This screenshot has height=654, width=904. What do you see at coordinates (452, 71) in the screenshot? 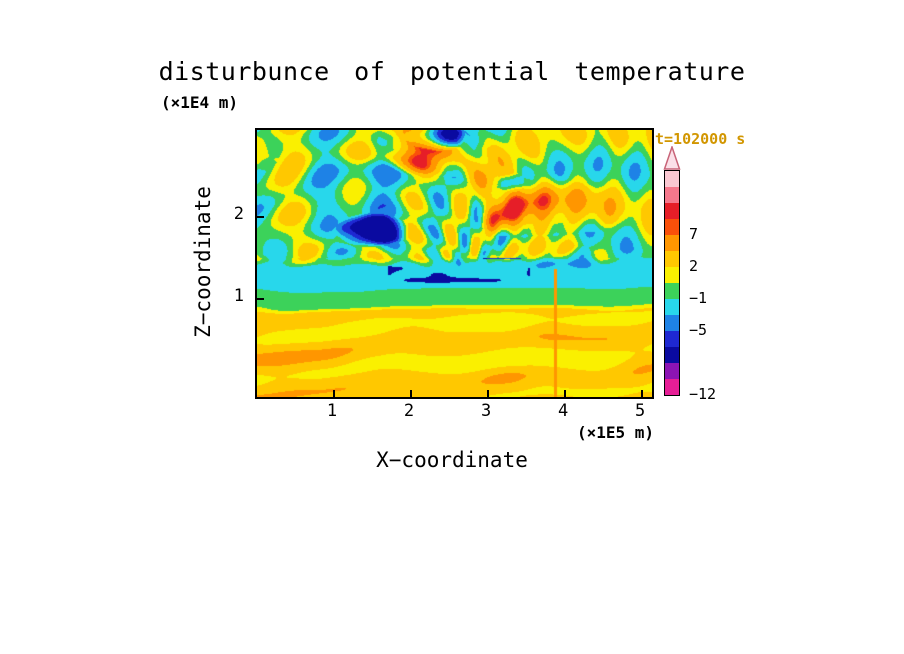
I see `chart-title: disturbunce of potential temperature` at bounding box center [452, 71].